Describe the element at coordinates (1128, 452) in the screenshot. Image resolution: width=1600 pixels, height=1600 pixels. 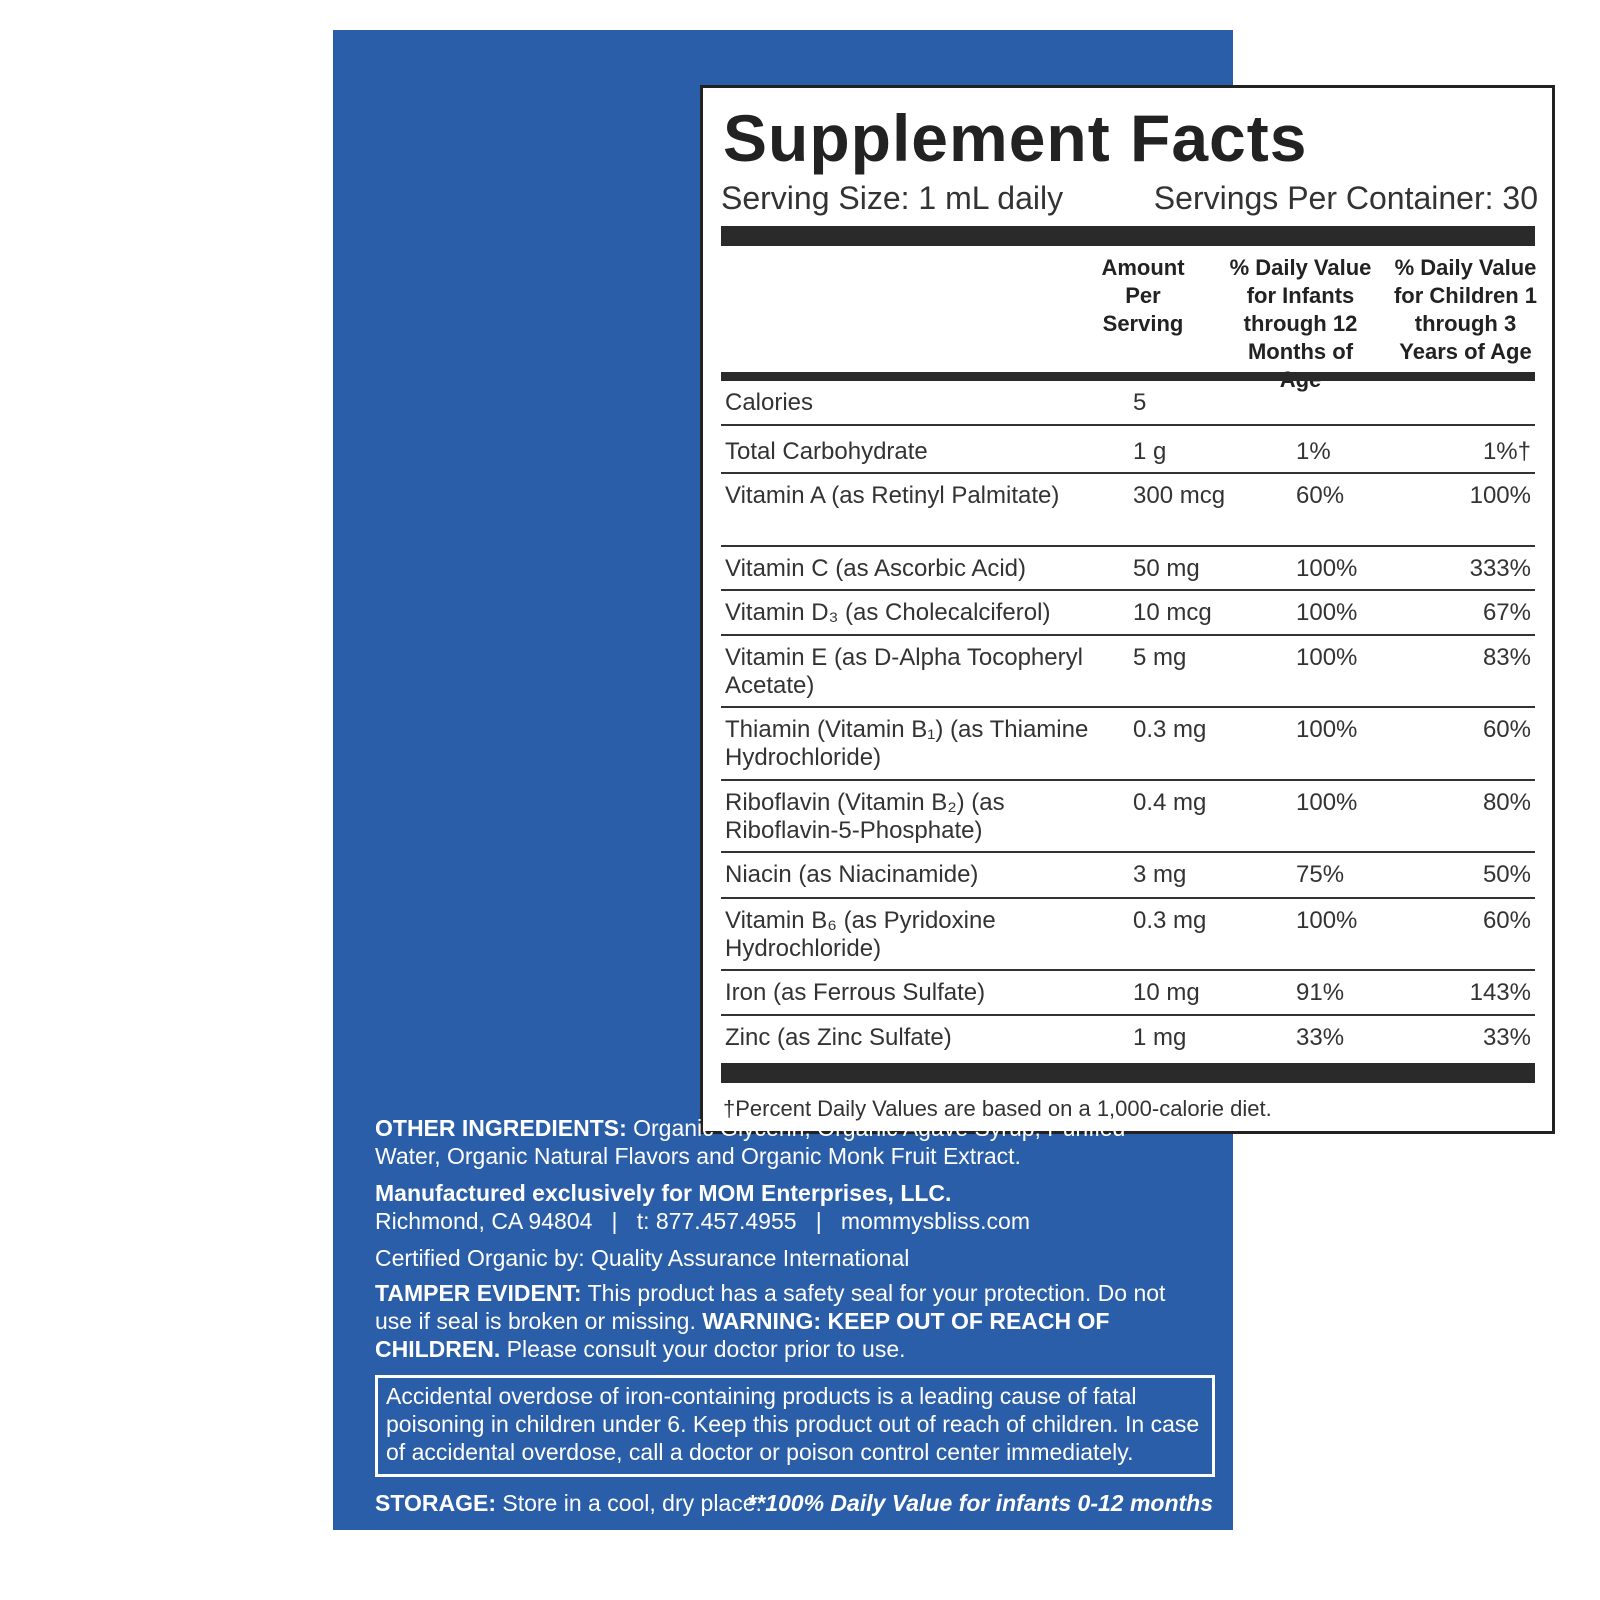
I see `nutrient-row: Total Carbohydrate 1 g 1% 1%†` at that location.